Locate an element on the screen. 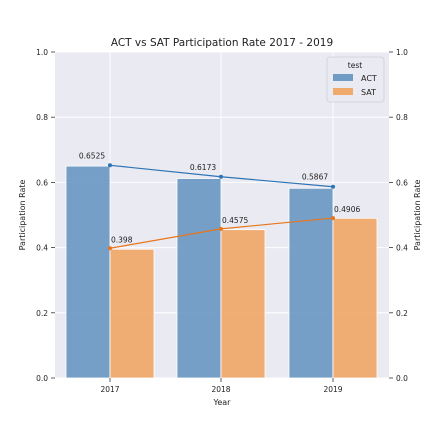 This screenshot has height=432, width=432. y-tick-label-right-2: 0.4 is located at coordinates (402, 248).